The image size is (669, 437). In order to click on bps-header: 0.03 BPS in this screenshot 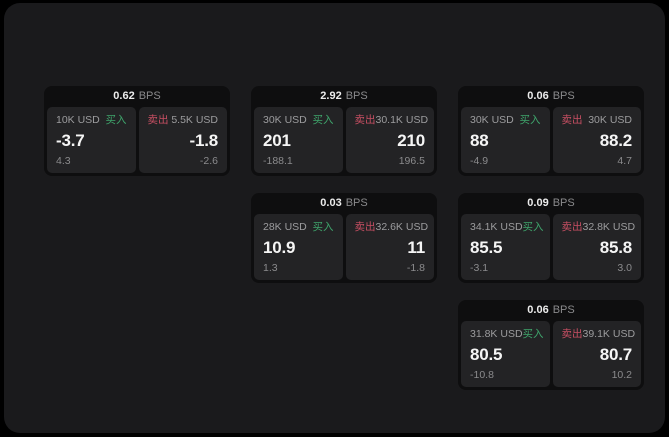, I will do `click(344, 203)`.